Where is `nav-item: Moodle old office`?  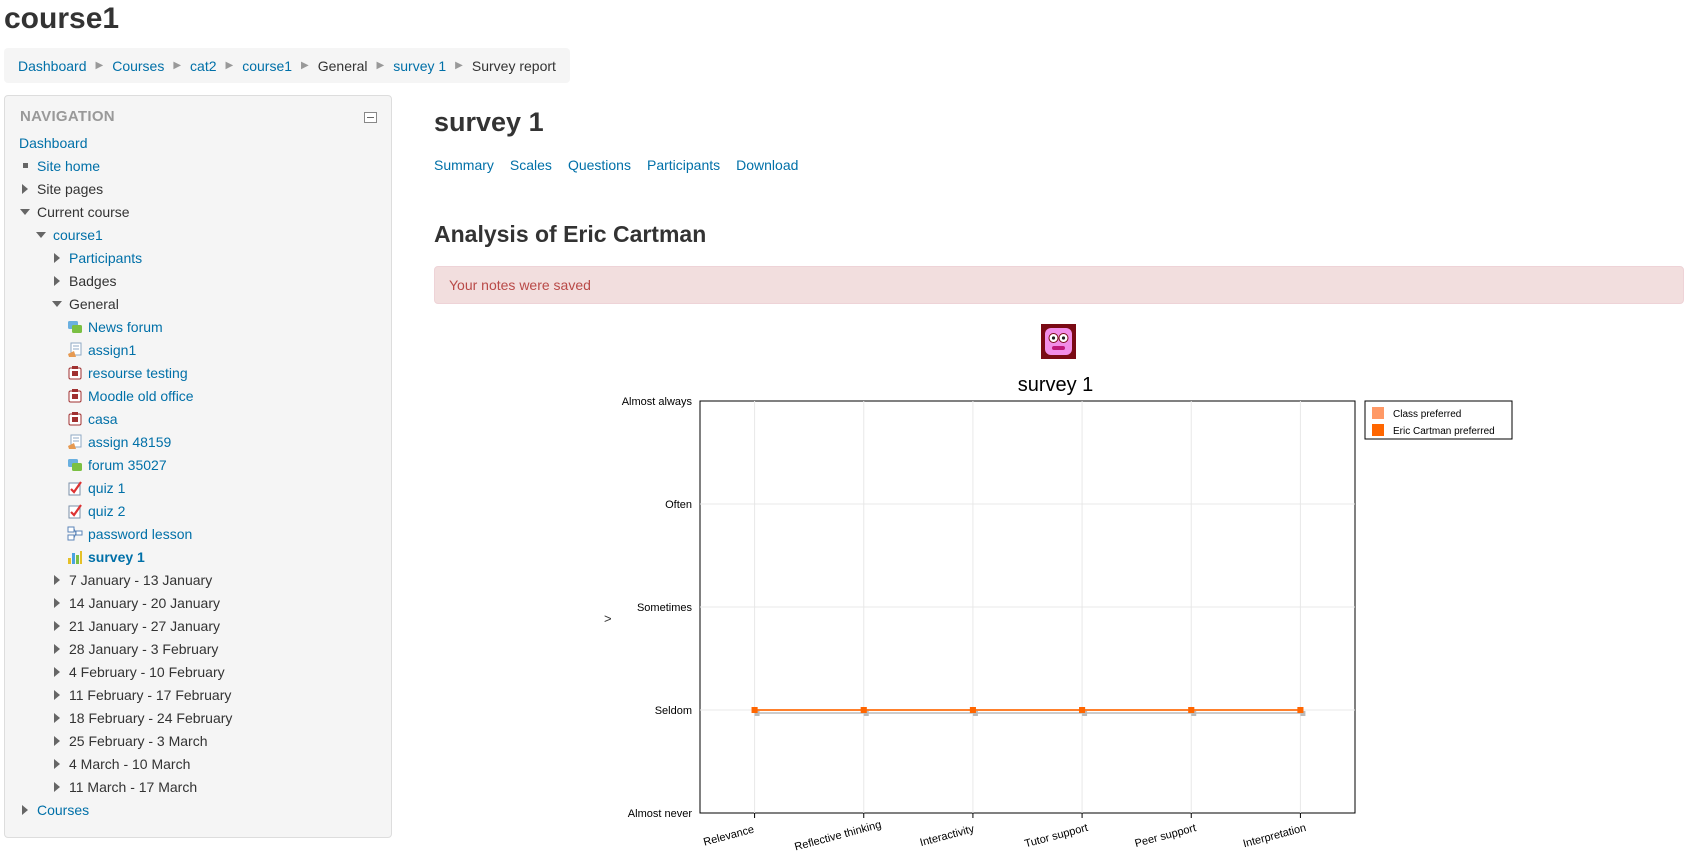 nav-item: Moodle old office is located at coordinates (198, 395).